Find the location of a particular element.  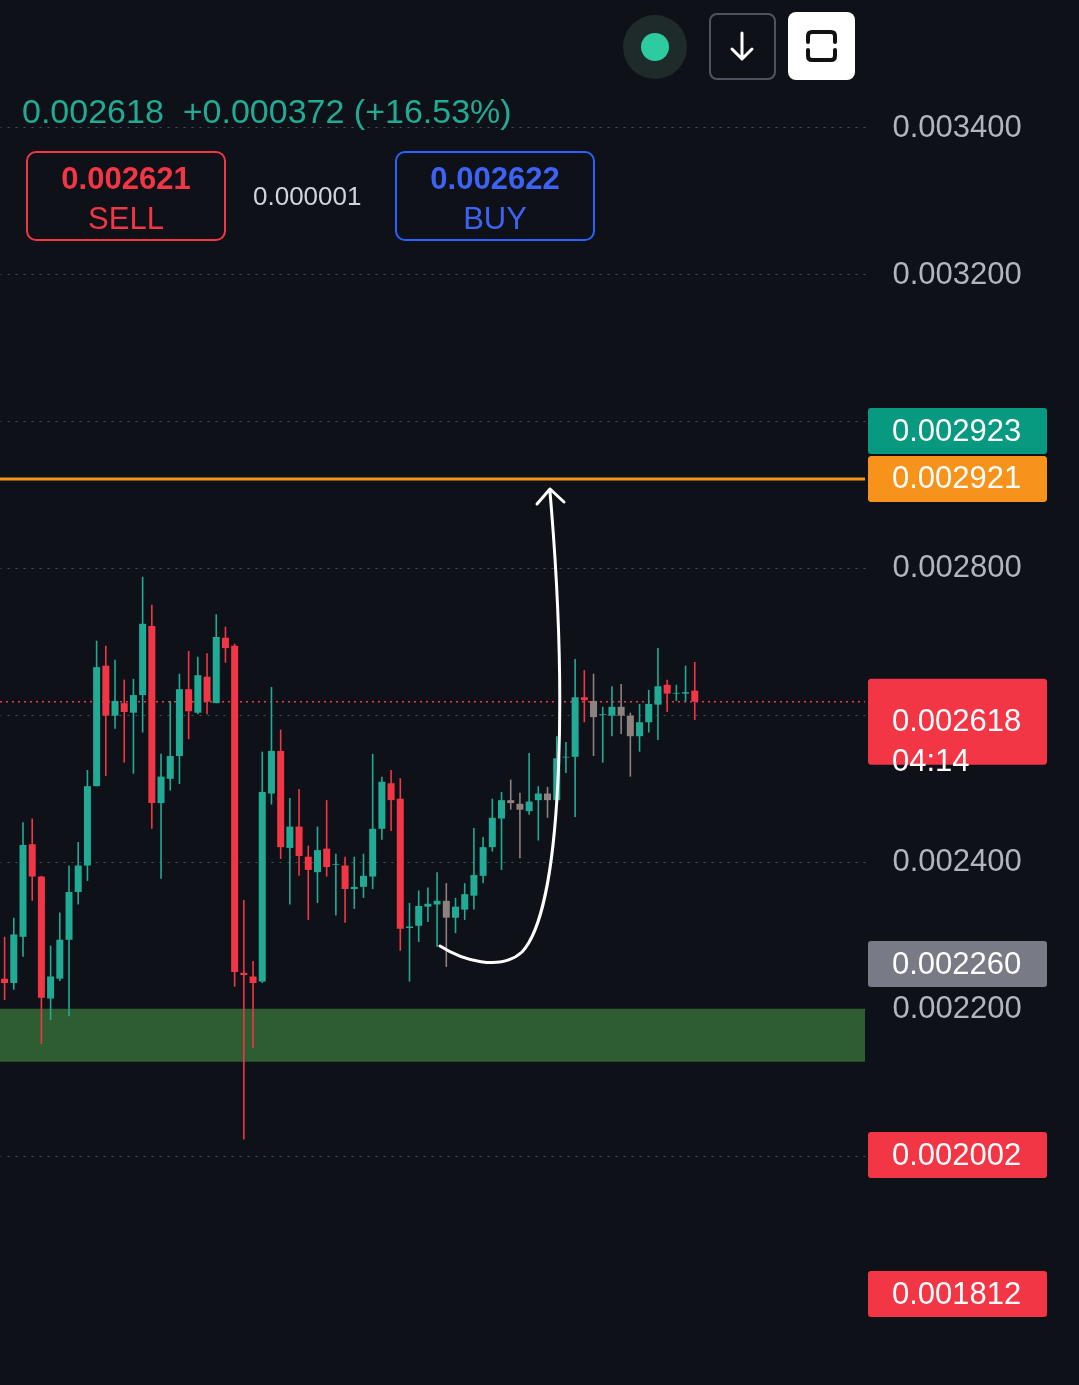

annotation: SELL is located at coordinates (126, 219).